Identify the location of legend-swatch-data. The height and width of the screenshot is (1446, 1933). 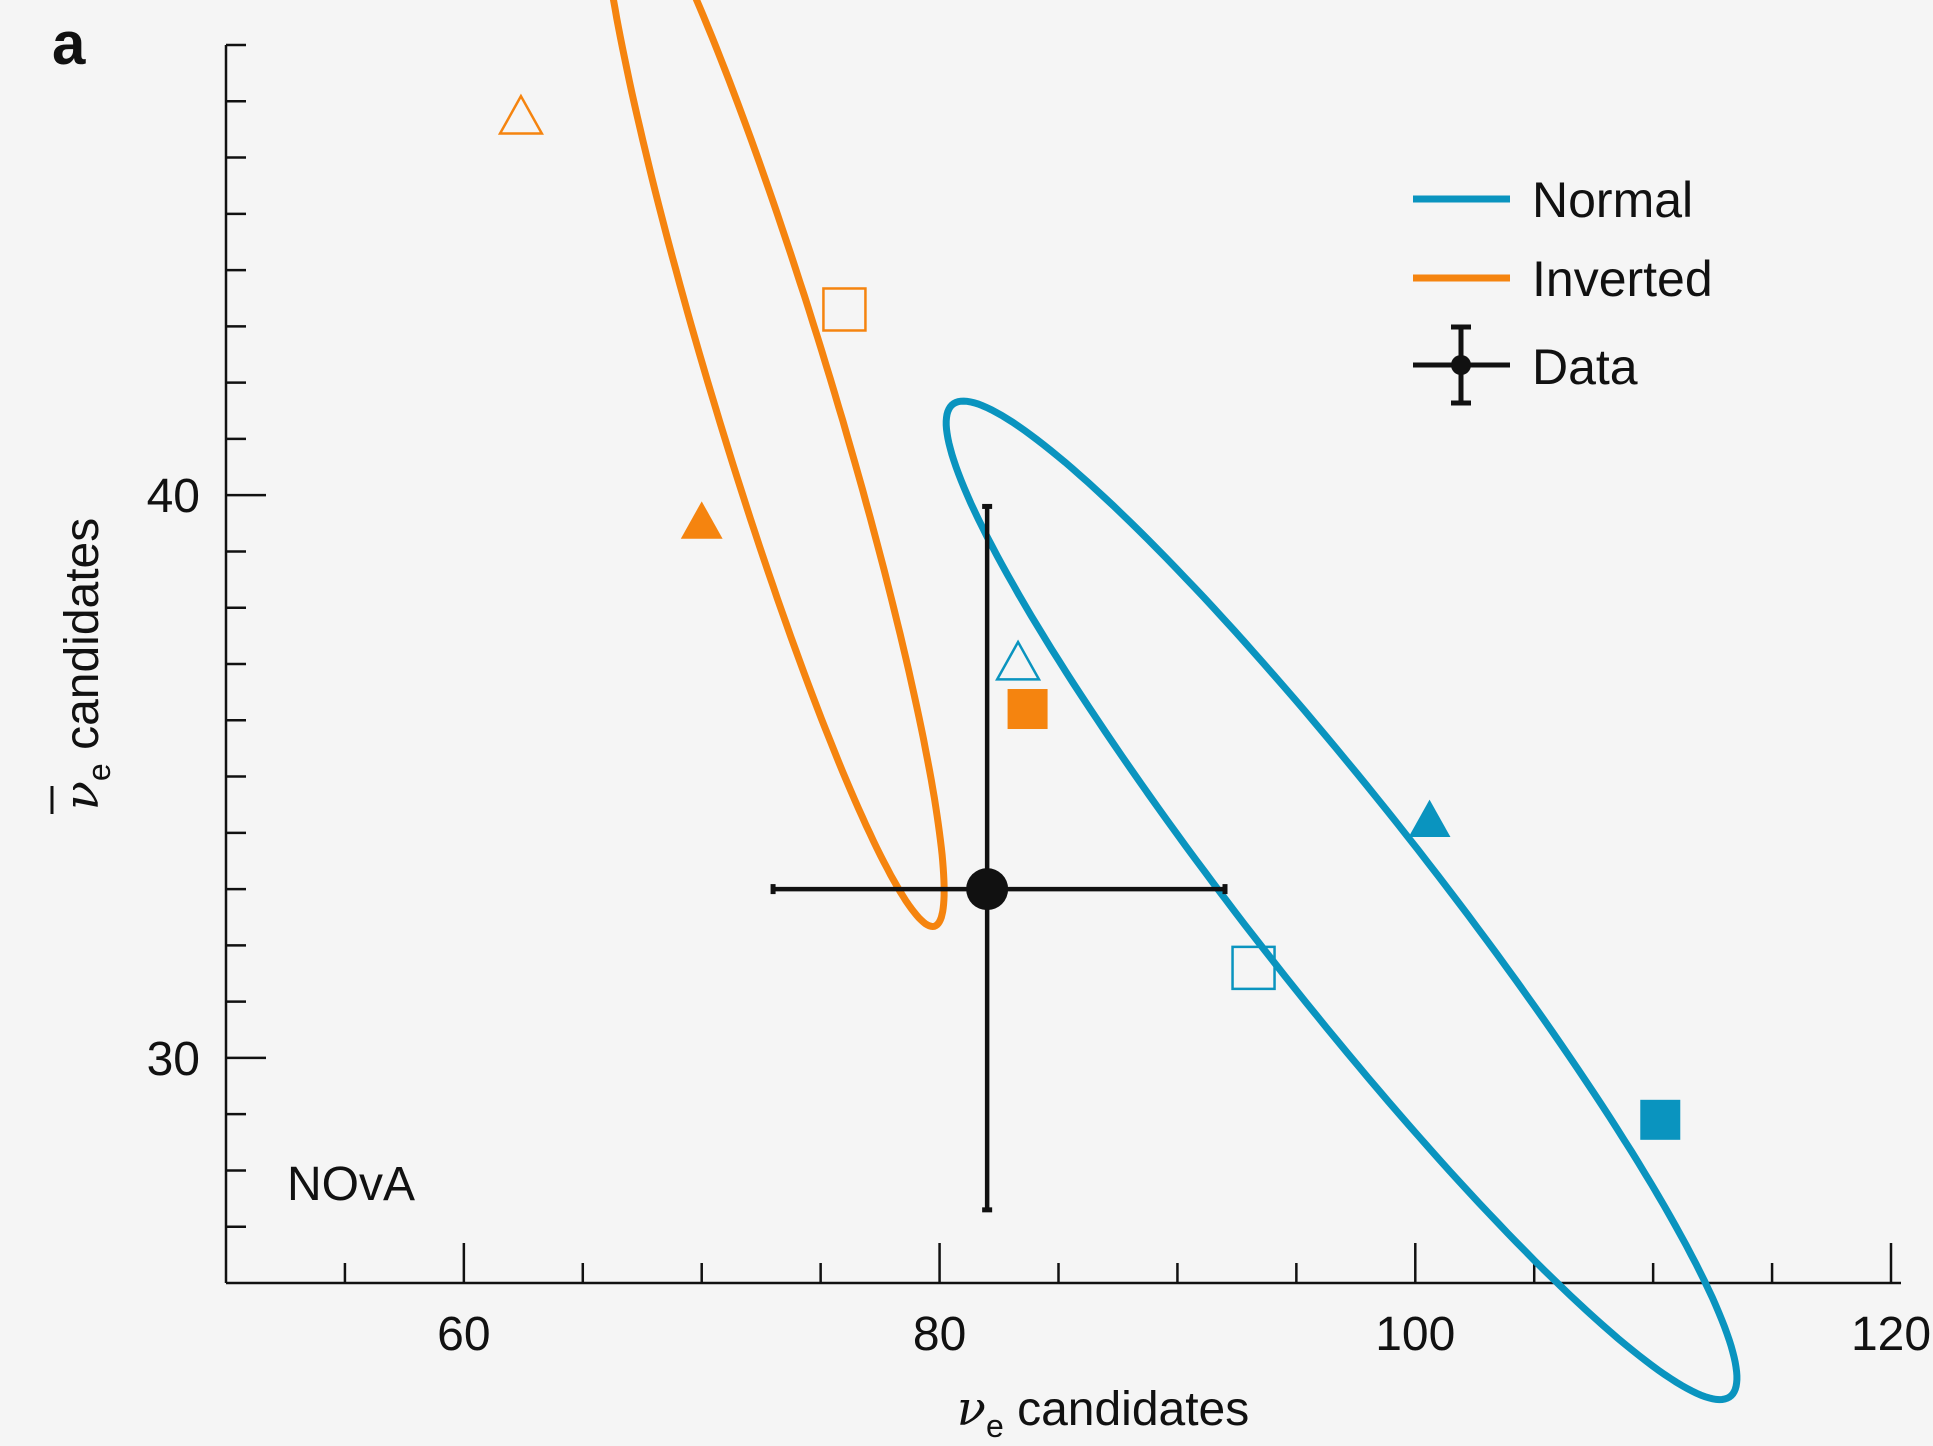
(1461, 365).